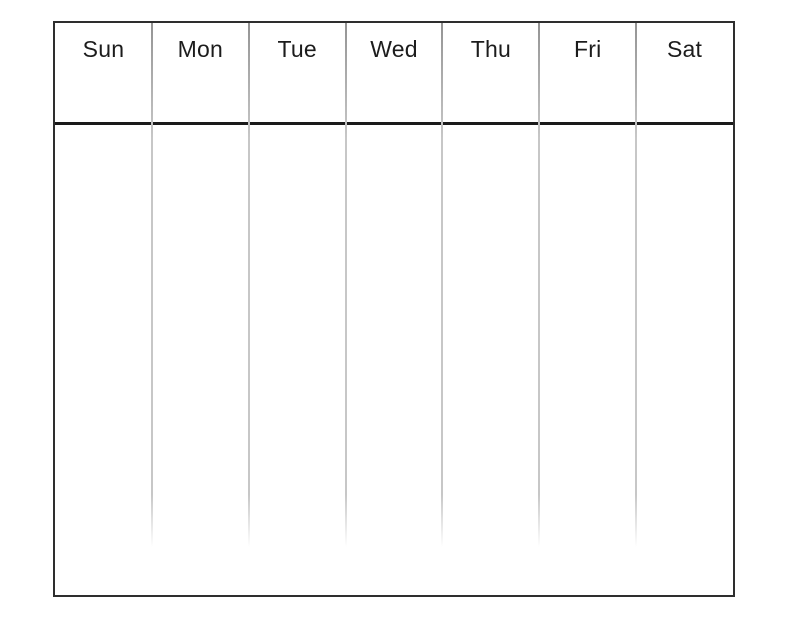 Image resolution: width=800 pixels, height=617 pixels. Describe the element at coordinates (490, 49) in the screenshot. I see `day-header-thu: Thu` at that location.